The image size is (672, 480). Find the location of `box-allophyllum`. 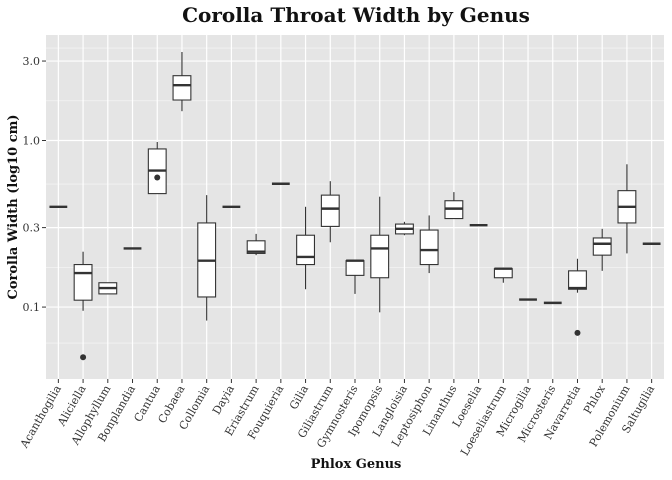

box-allophyllum is located at coordinates (108, 288).